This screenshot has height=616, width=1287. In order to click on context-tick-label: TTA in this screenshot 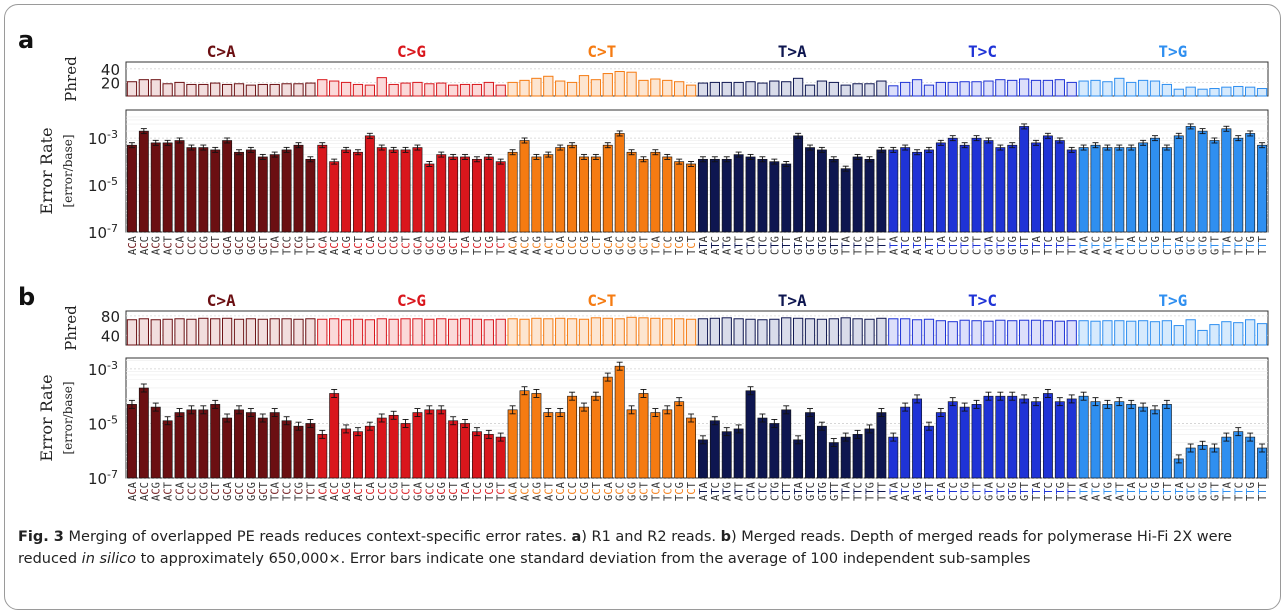, I will do `click(1037, 245)`.